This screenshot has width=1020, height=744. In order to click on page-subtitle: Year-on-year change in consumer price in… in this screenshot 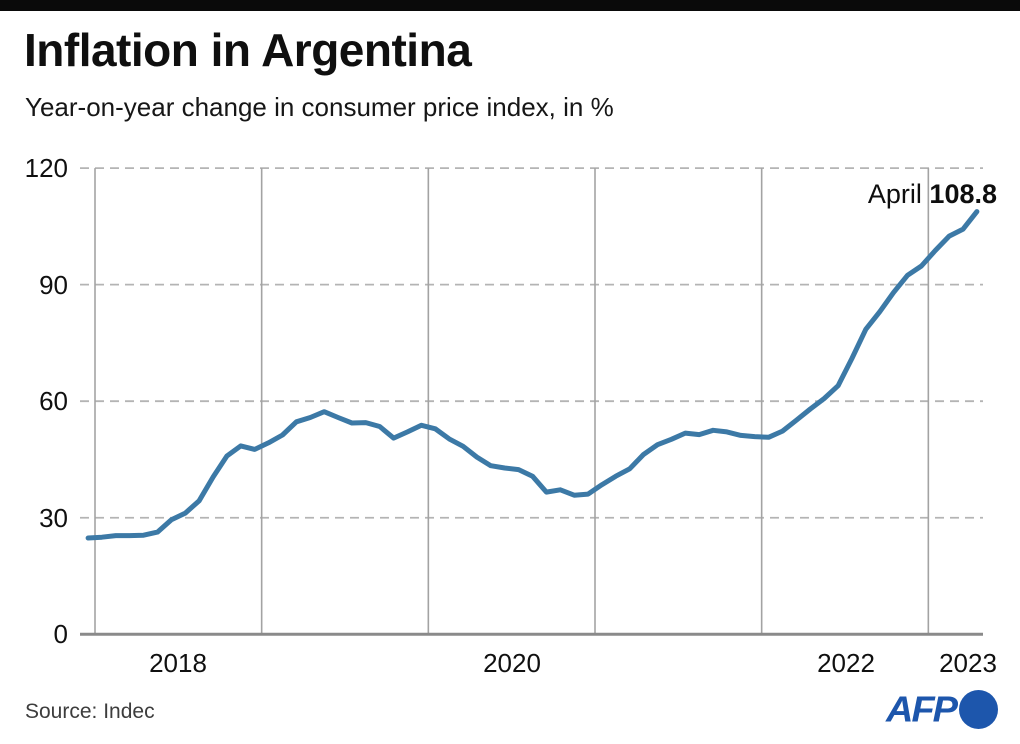, I will do `click(319, 107)`.